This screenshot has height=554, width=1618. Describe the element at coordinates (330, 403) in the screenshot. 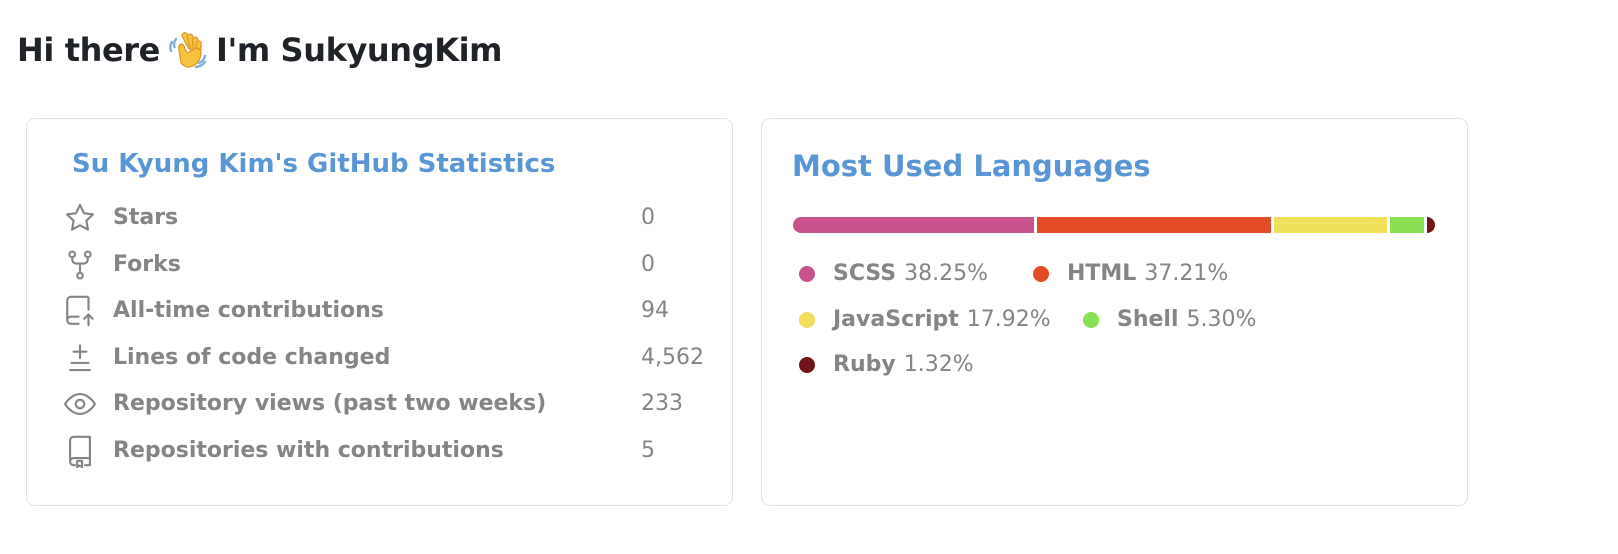

I see `stat-label: Repository views (past two weeks)` at that location.